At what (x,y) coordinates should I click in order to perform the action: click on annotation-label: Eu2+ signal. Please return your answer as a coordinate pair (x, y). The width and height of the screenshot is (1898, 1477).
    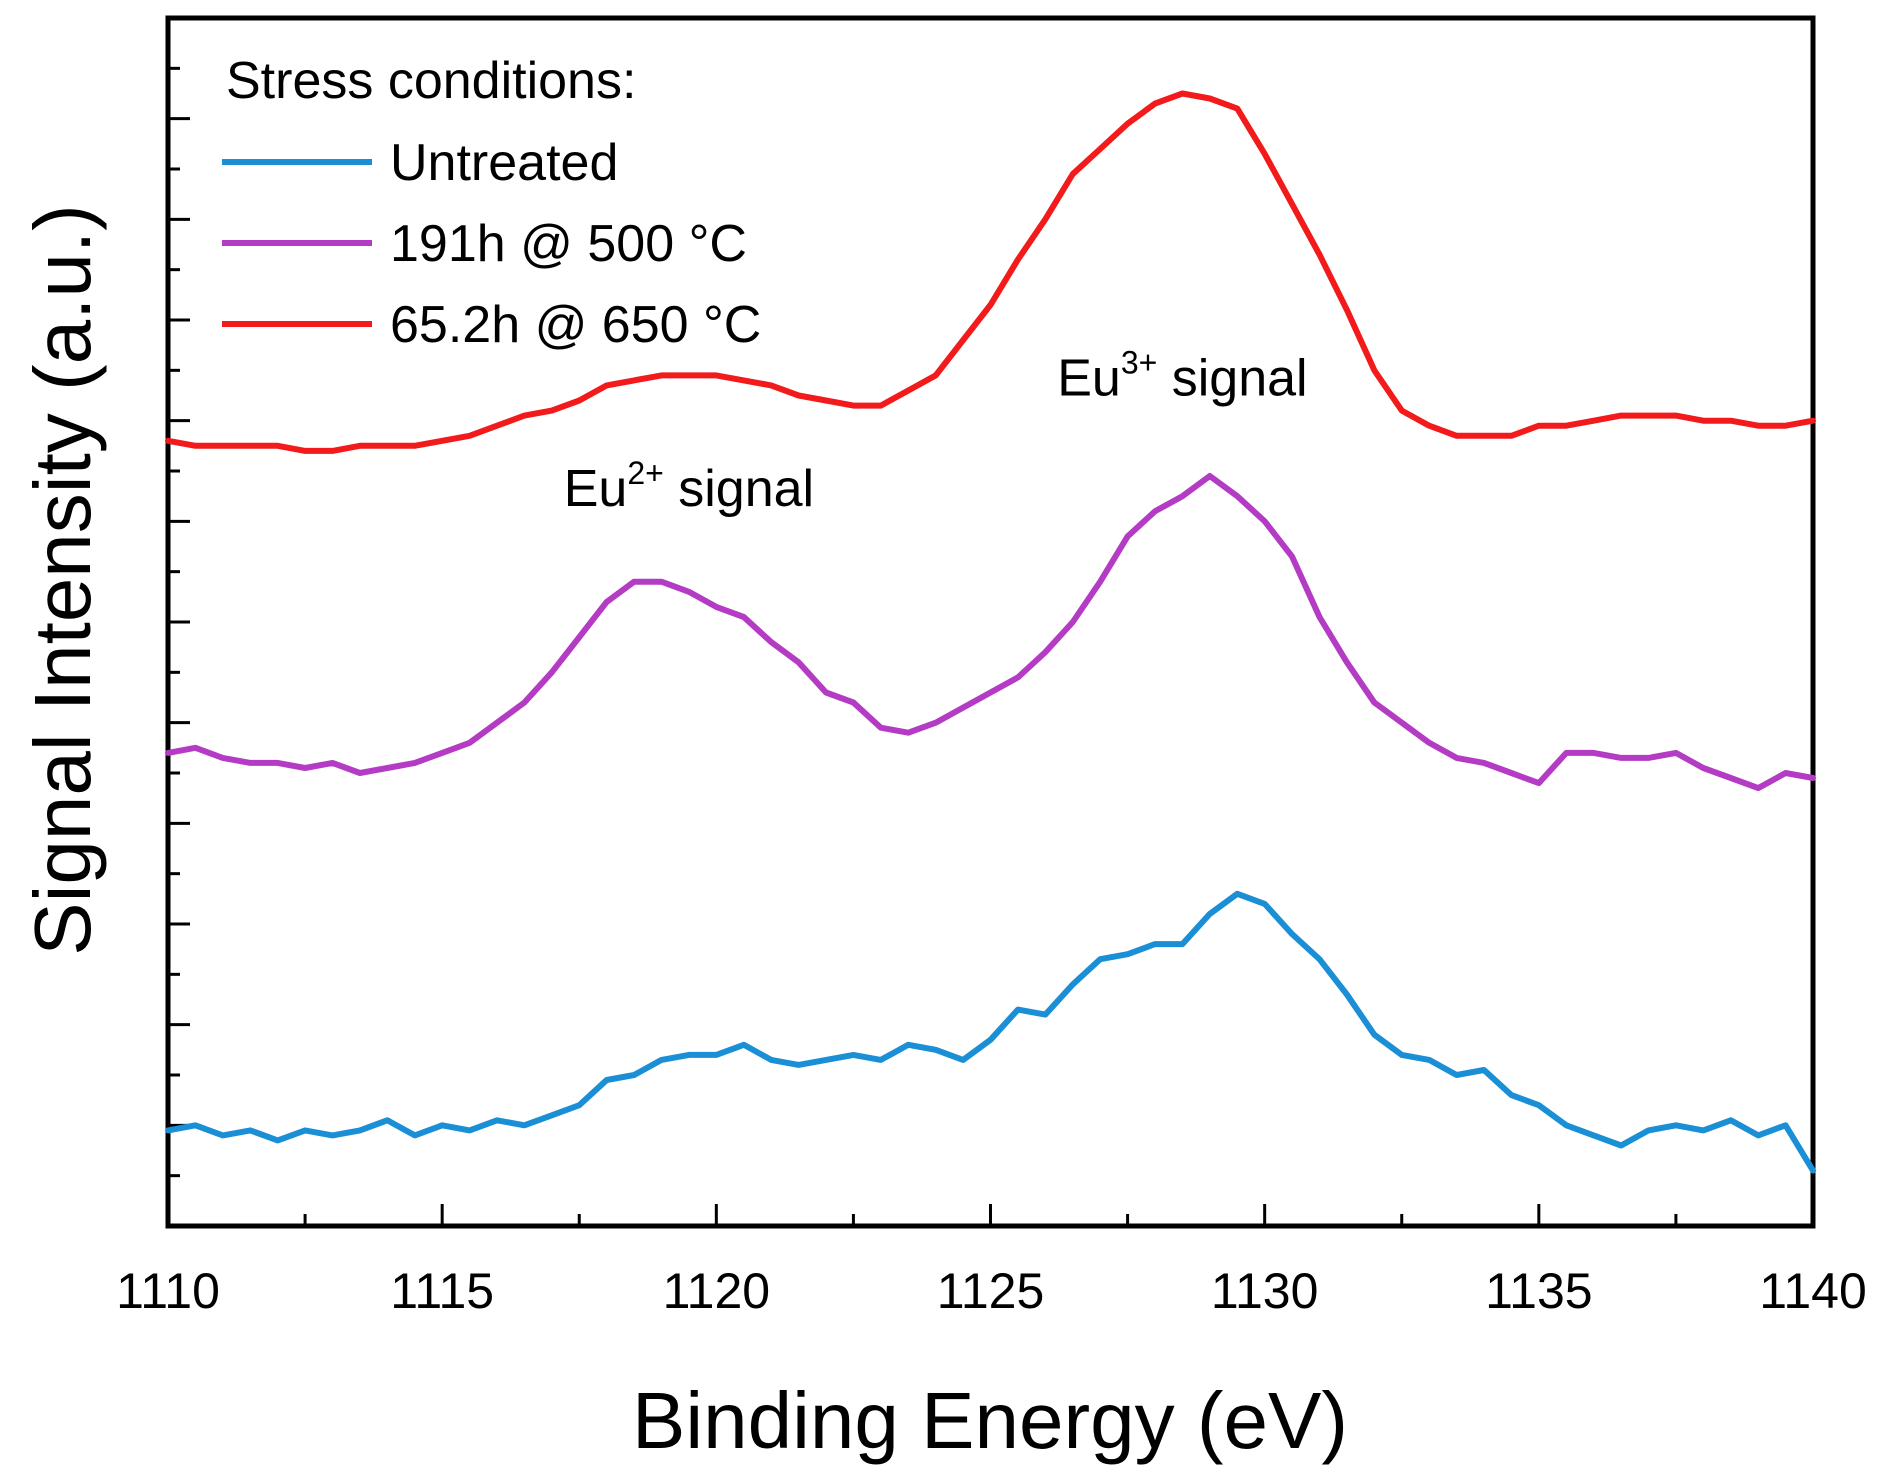
    Looking at the image, I should click on (689, 486).